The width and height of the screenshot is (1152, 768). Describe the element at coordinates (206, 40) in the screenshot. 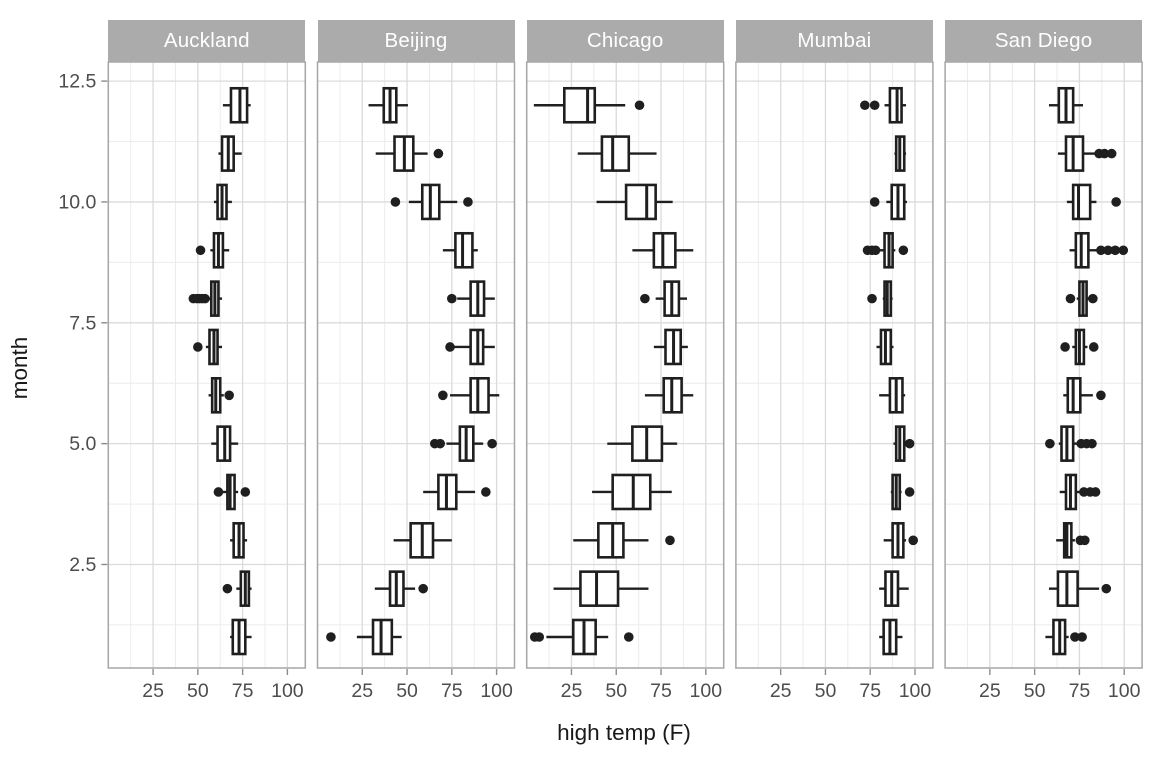

I see `facet-strip-label: Auckland` at that location.